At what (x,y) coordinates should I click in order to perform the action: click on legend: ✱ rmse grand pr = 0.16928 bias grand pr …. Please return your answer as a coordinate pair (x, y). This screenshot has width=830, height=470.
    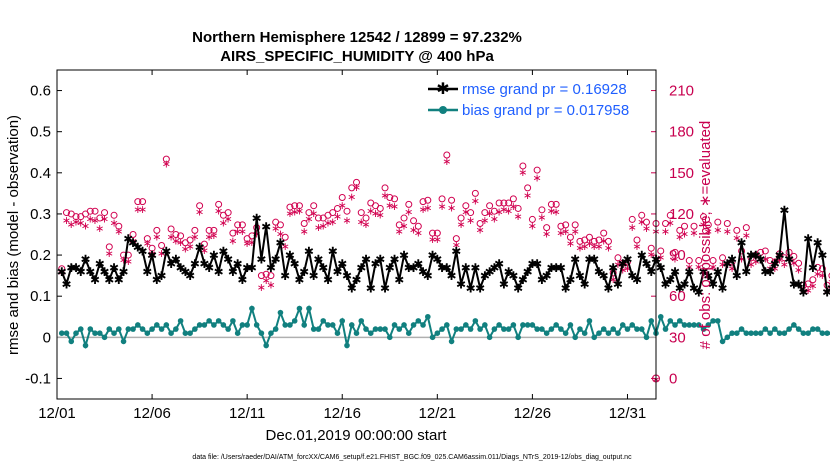
    Looking at the image, I should click on (528, 100).